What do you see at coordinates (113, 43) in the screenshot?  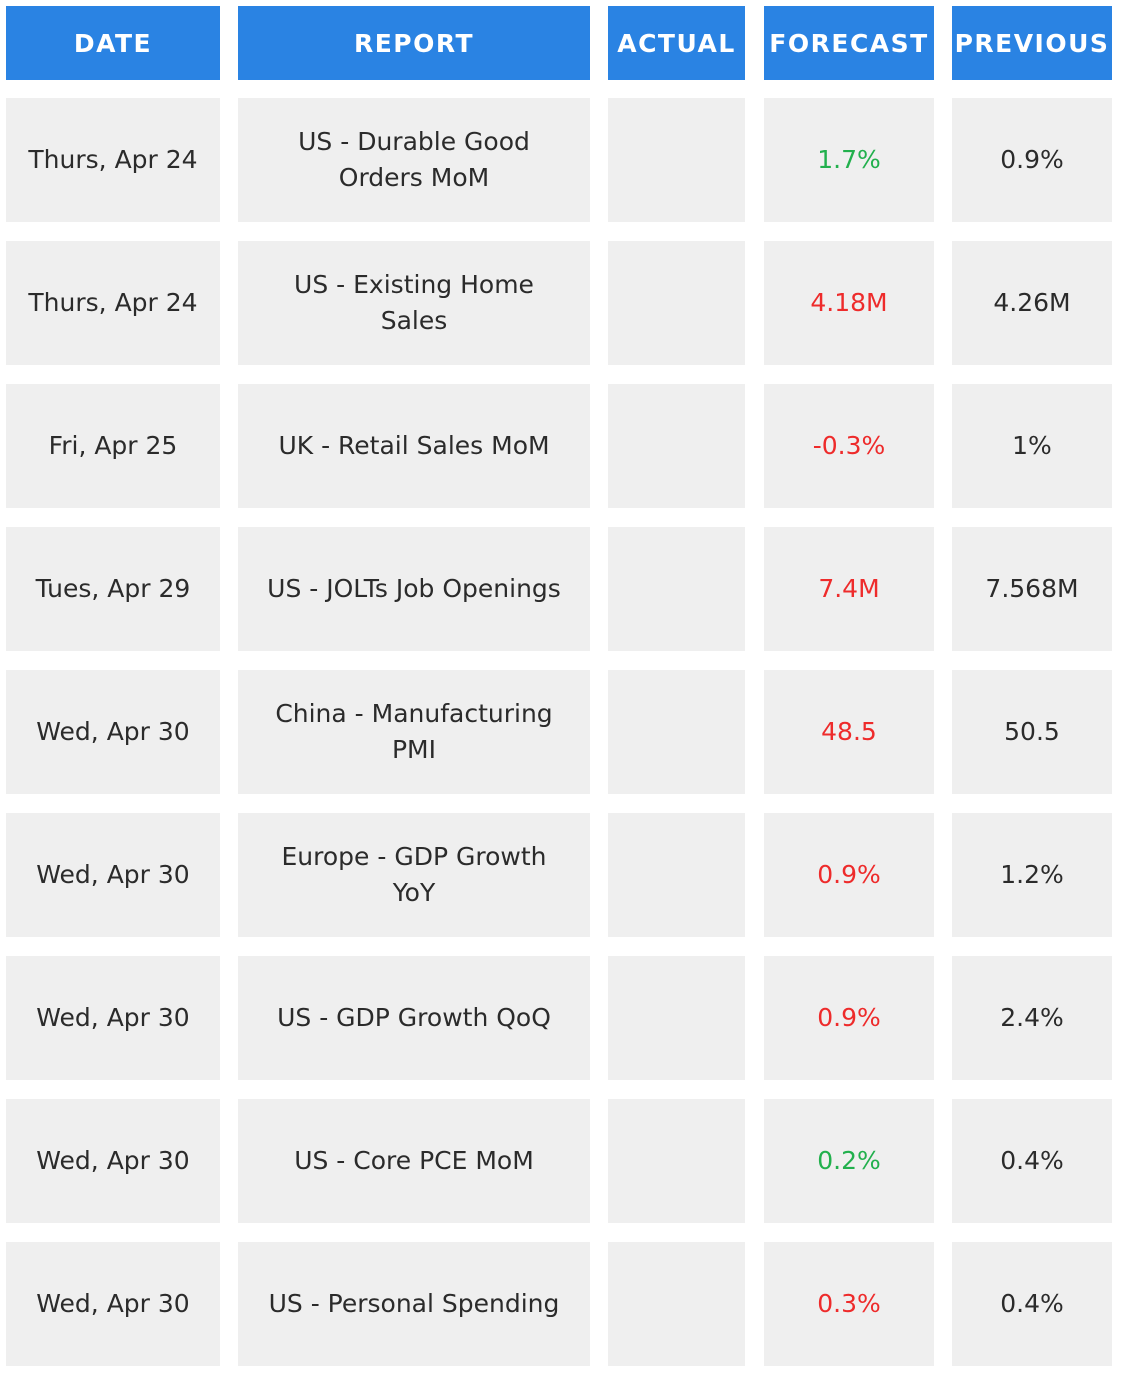 I see `header-date: DATE` at bounding box center [113, 43].